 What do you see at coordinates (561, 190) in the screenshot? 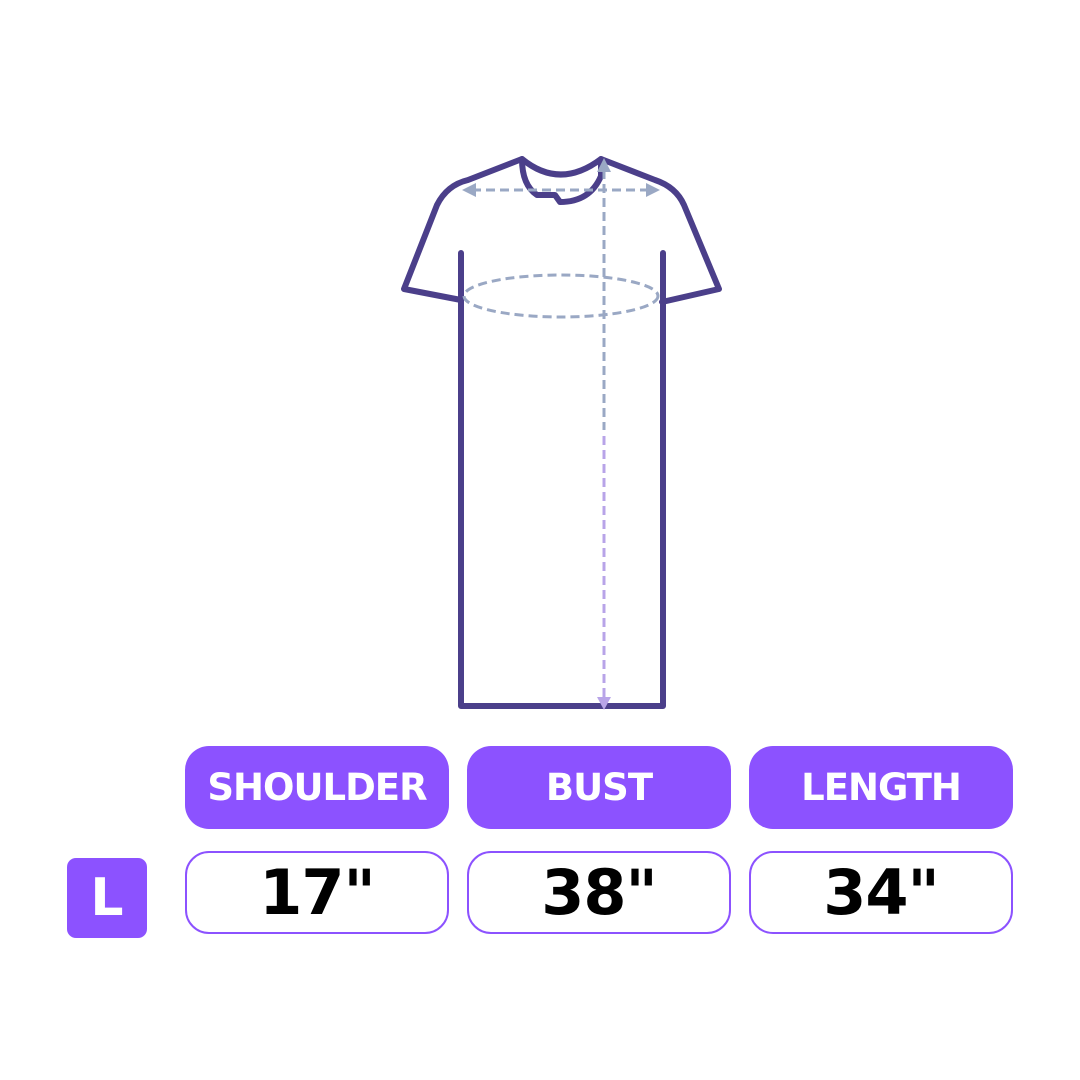
I see `shoulder-measure-arrow` at bounding box center [561, 190].